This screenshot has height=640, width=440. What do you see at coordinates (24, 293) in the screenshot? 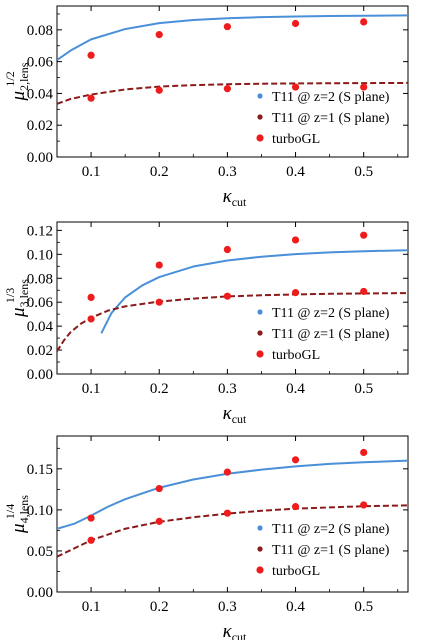
I see `y-axis-subscript: 3,lens` at bounding box center [24, 293].